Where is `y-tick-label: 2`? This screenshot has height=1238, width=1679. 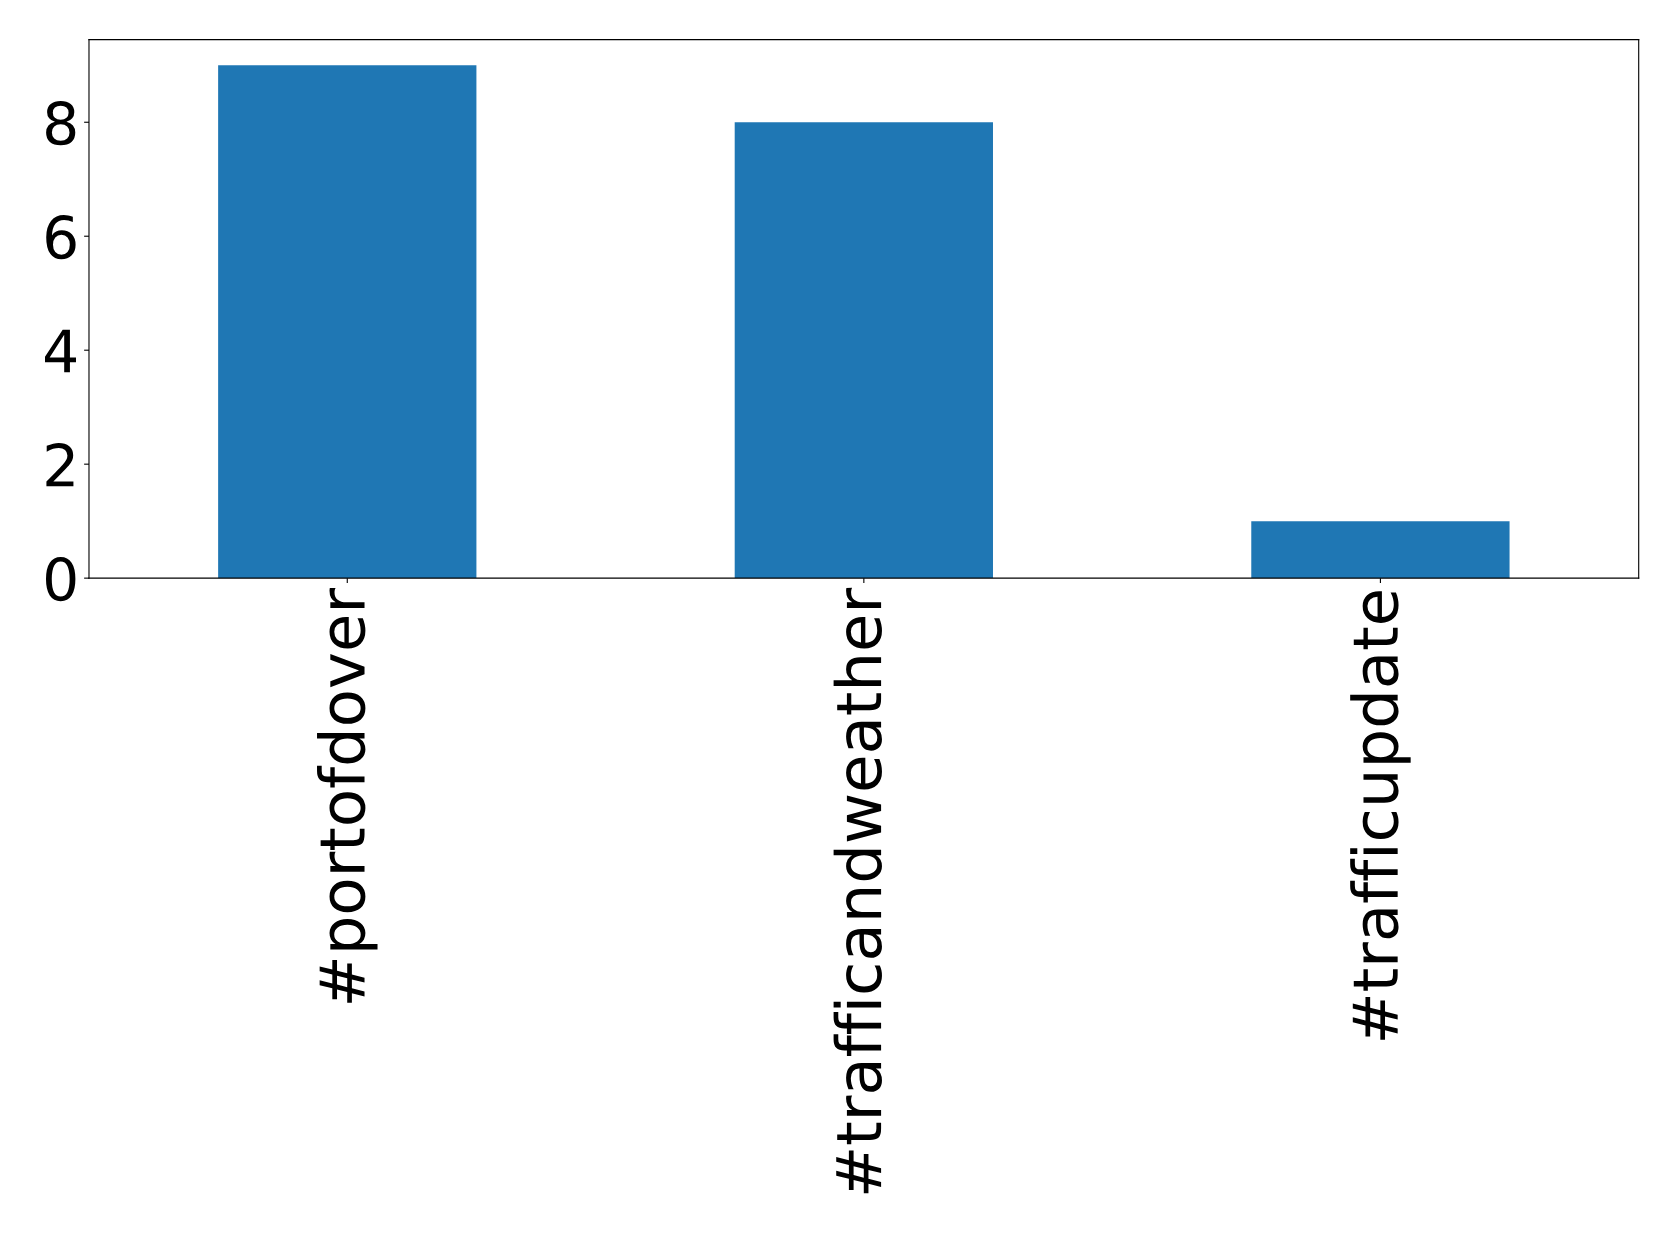
y-tick-label: 2 is located at coordinates (60, 465).